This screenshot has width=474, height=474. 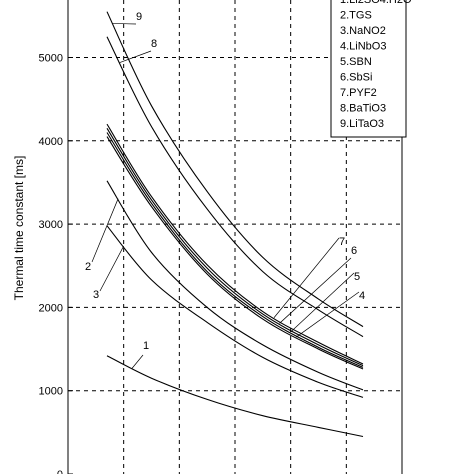 I want to click on curve-label-2: 2, so click(x=88, y=267).